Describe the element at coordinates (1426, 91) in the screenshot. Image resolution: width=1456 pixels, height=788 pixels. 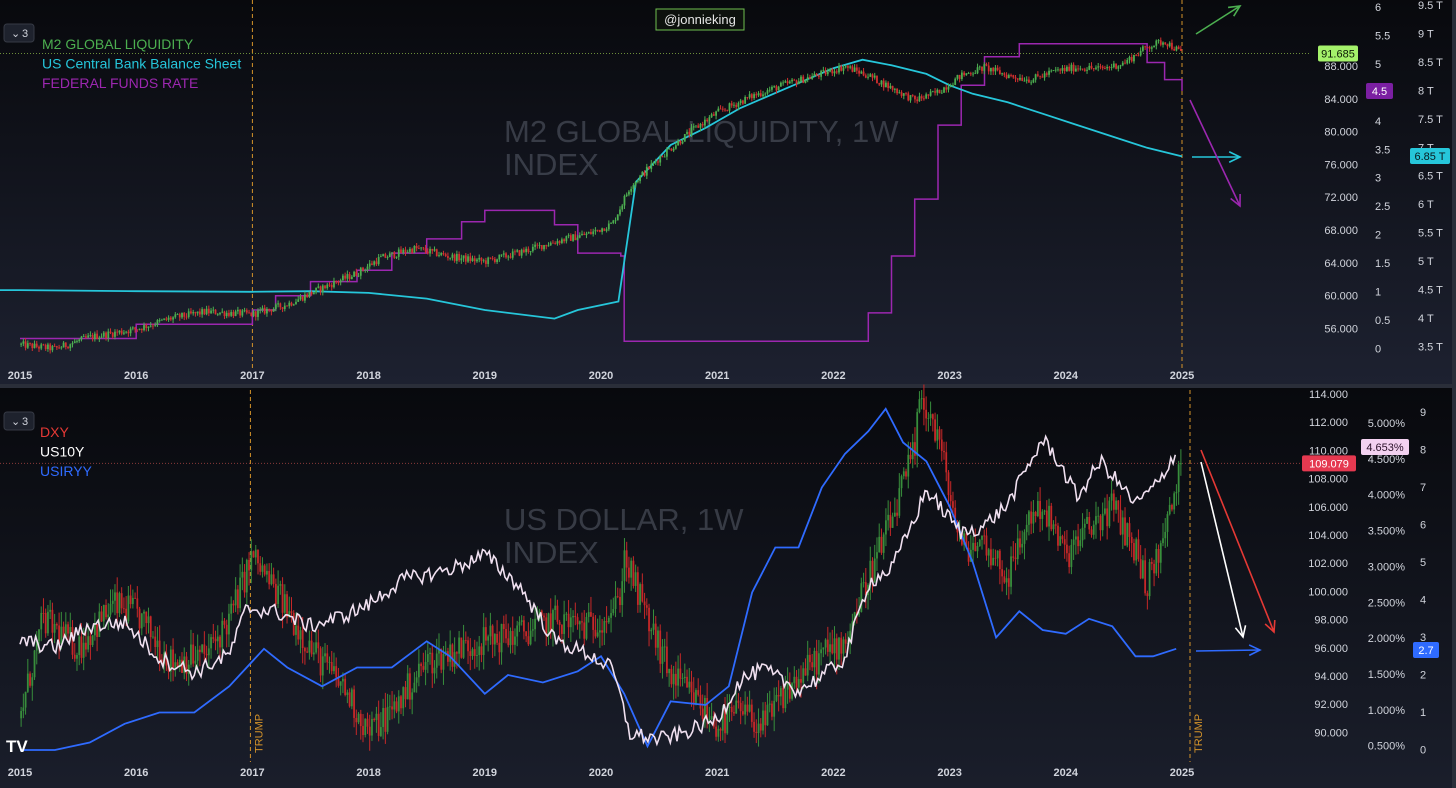
I see `axis-bs-tick: 8 T` at that location.